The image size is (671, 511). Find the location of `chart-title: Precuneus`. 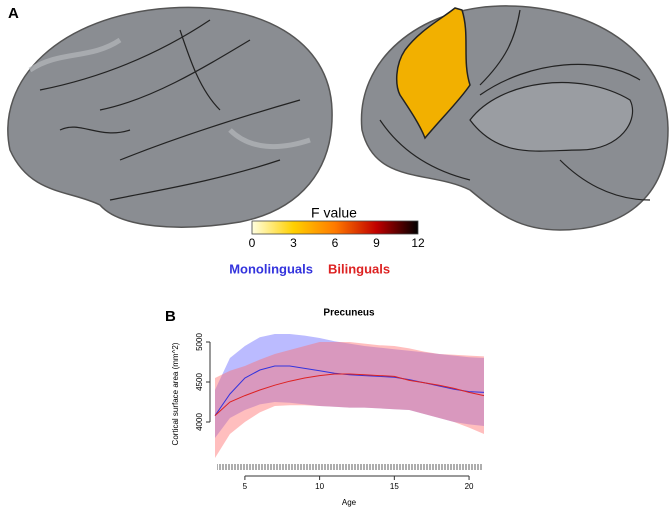

chart-title: Precuneus is located at coordinates (349, 313).